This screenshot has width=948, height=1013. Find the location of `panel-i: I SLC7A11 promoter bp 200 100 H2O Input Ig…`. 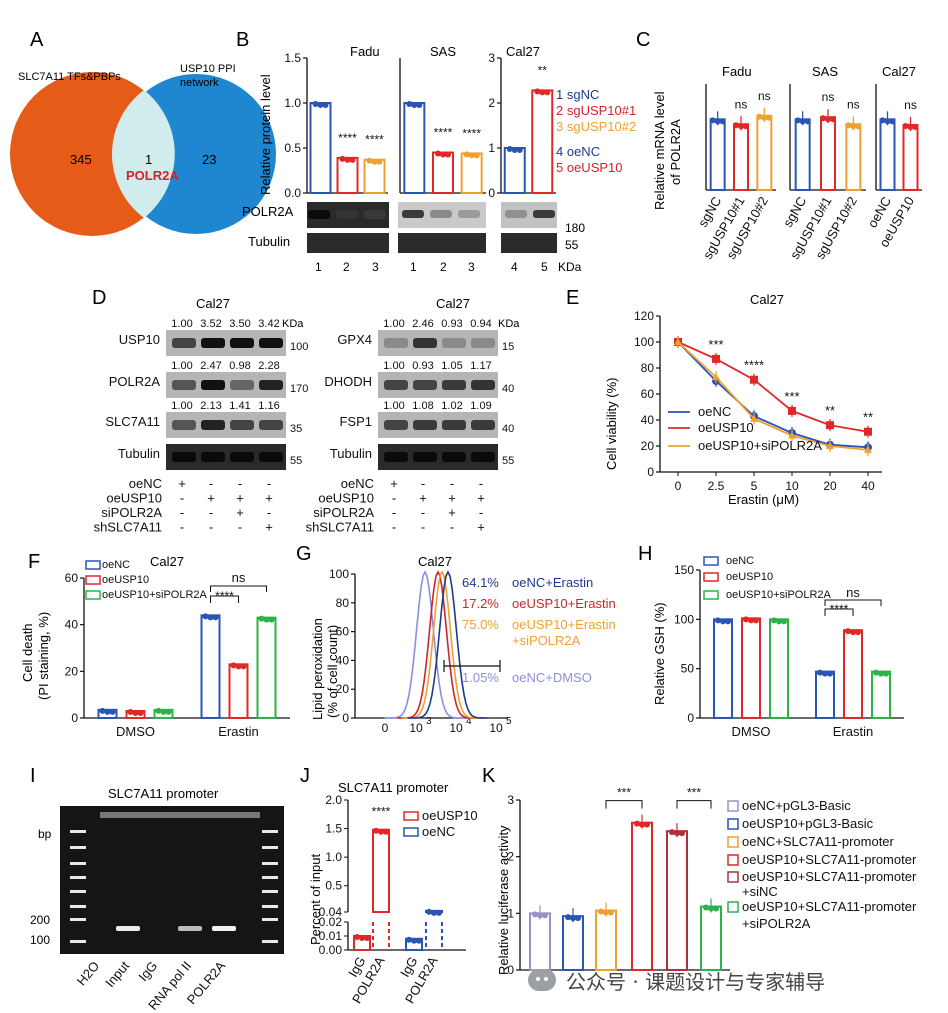

panel-i: I SLC7A11 promoter bp 200 100 H2O Input Ig… is located at coordinates (157, 889).